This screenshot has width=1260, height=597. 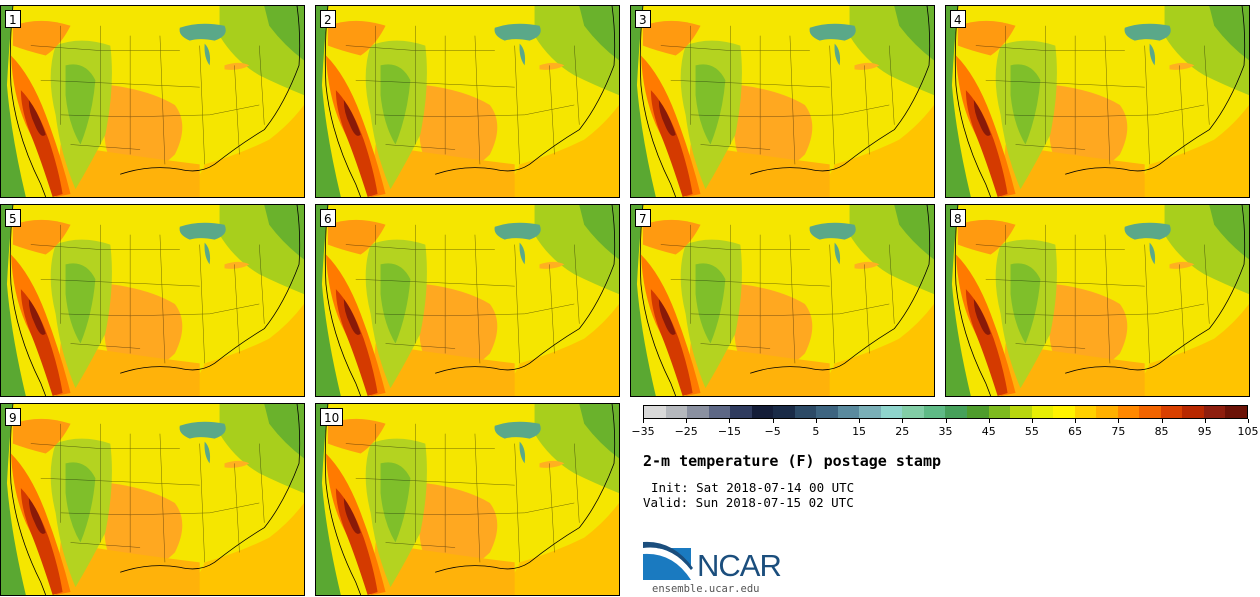 What do you see at coordinates (686, 431) in the screenshot?
I see `colorbar-tick-label: −25` at bounding box center [686, 431].